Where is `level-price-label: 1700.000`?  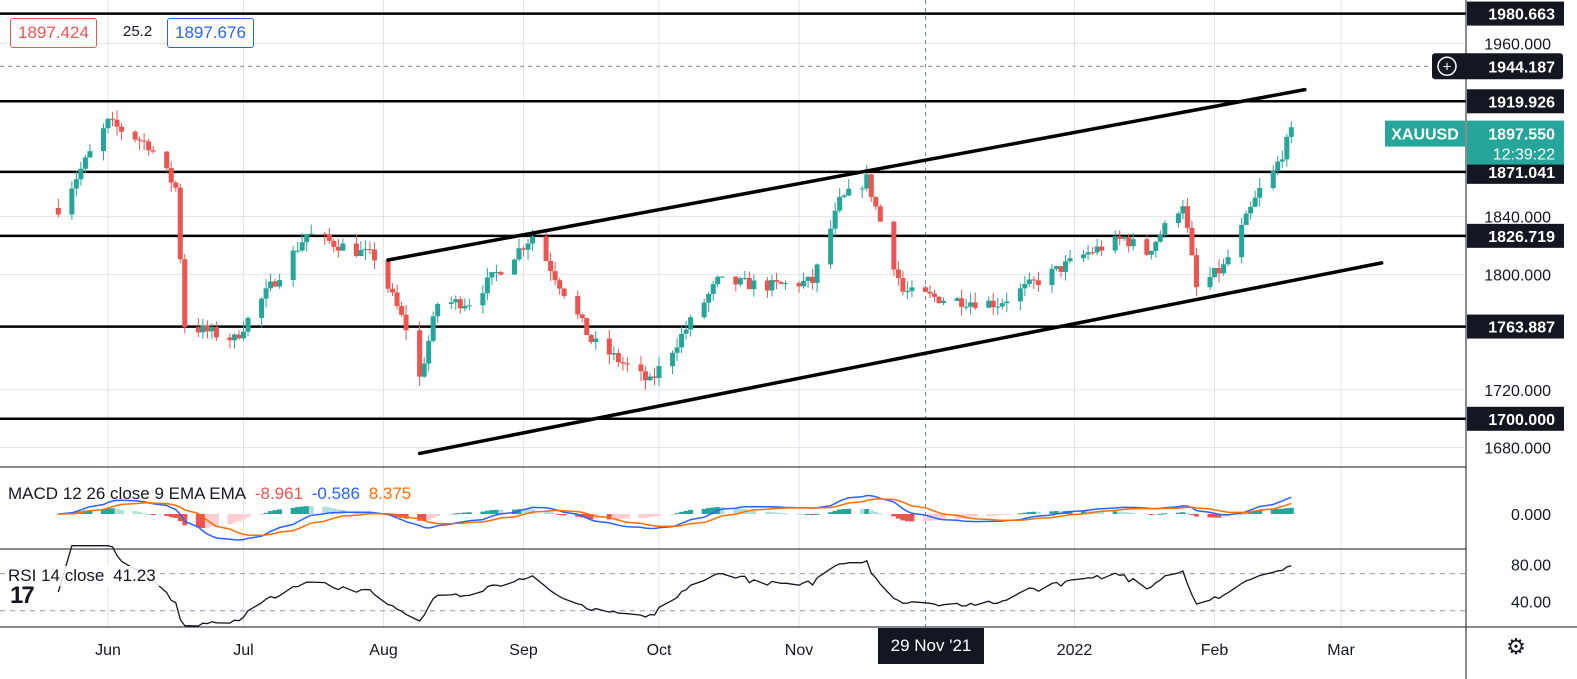 level-price-label: 1700.000 is located at coordinates (1521, 420).